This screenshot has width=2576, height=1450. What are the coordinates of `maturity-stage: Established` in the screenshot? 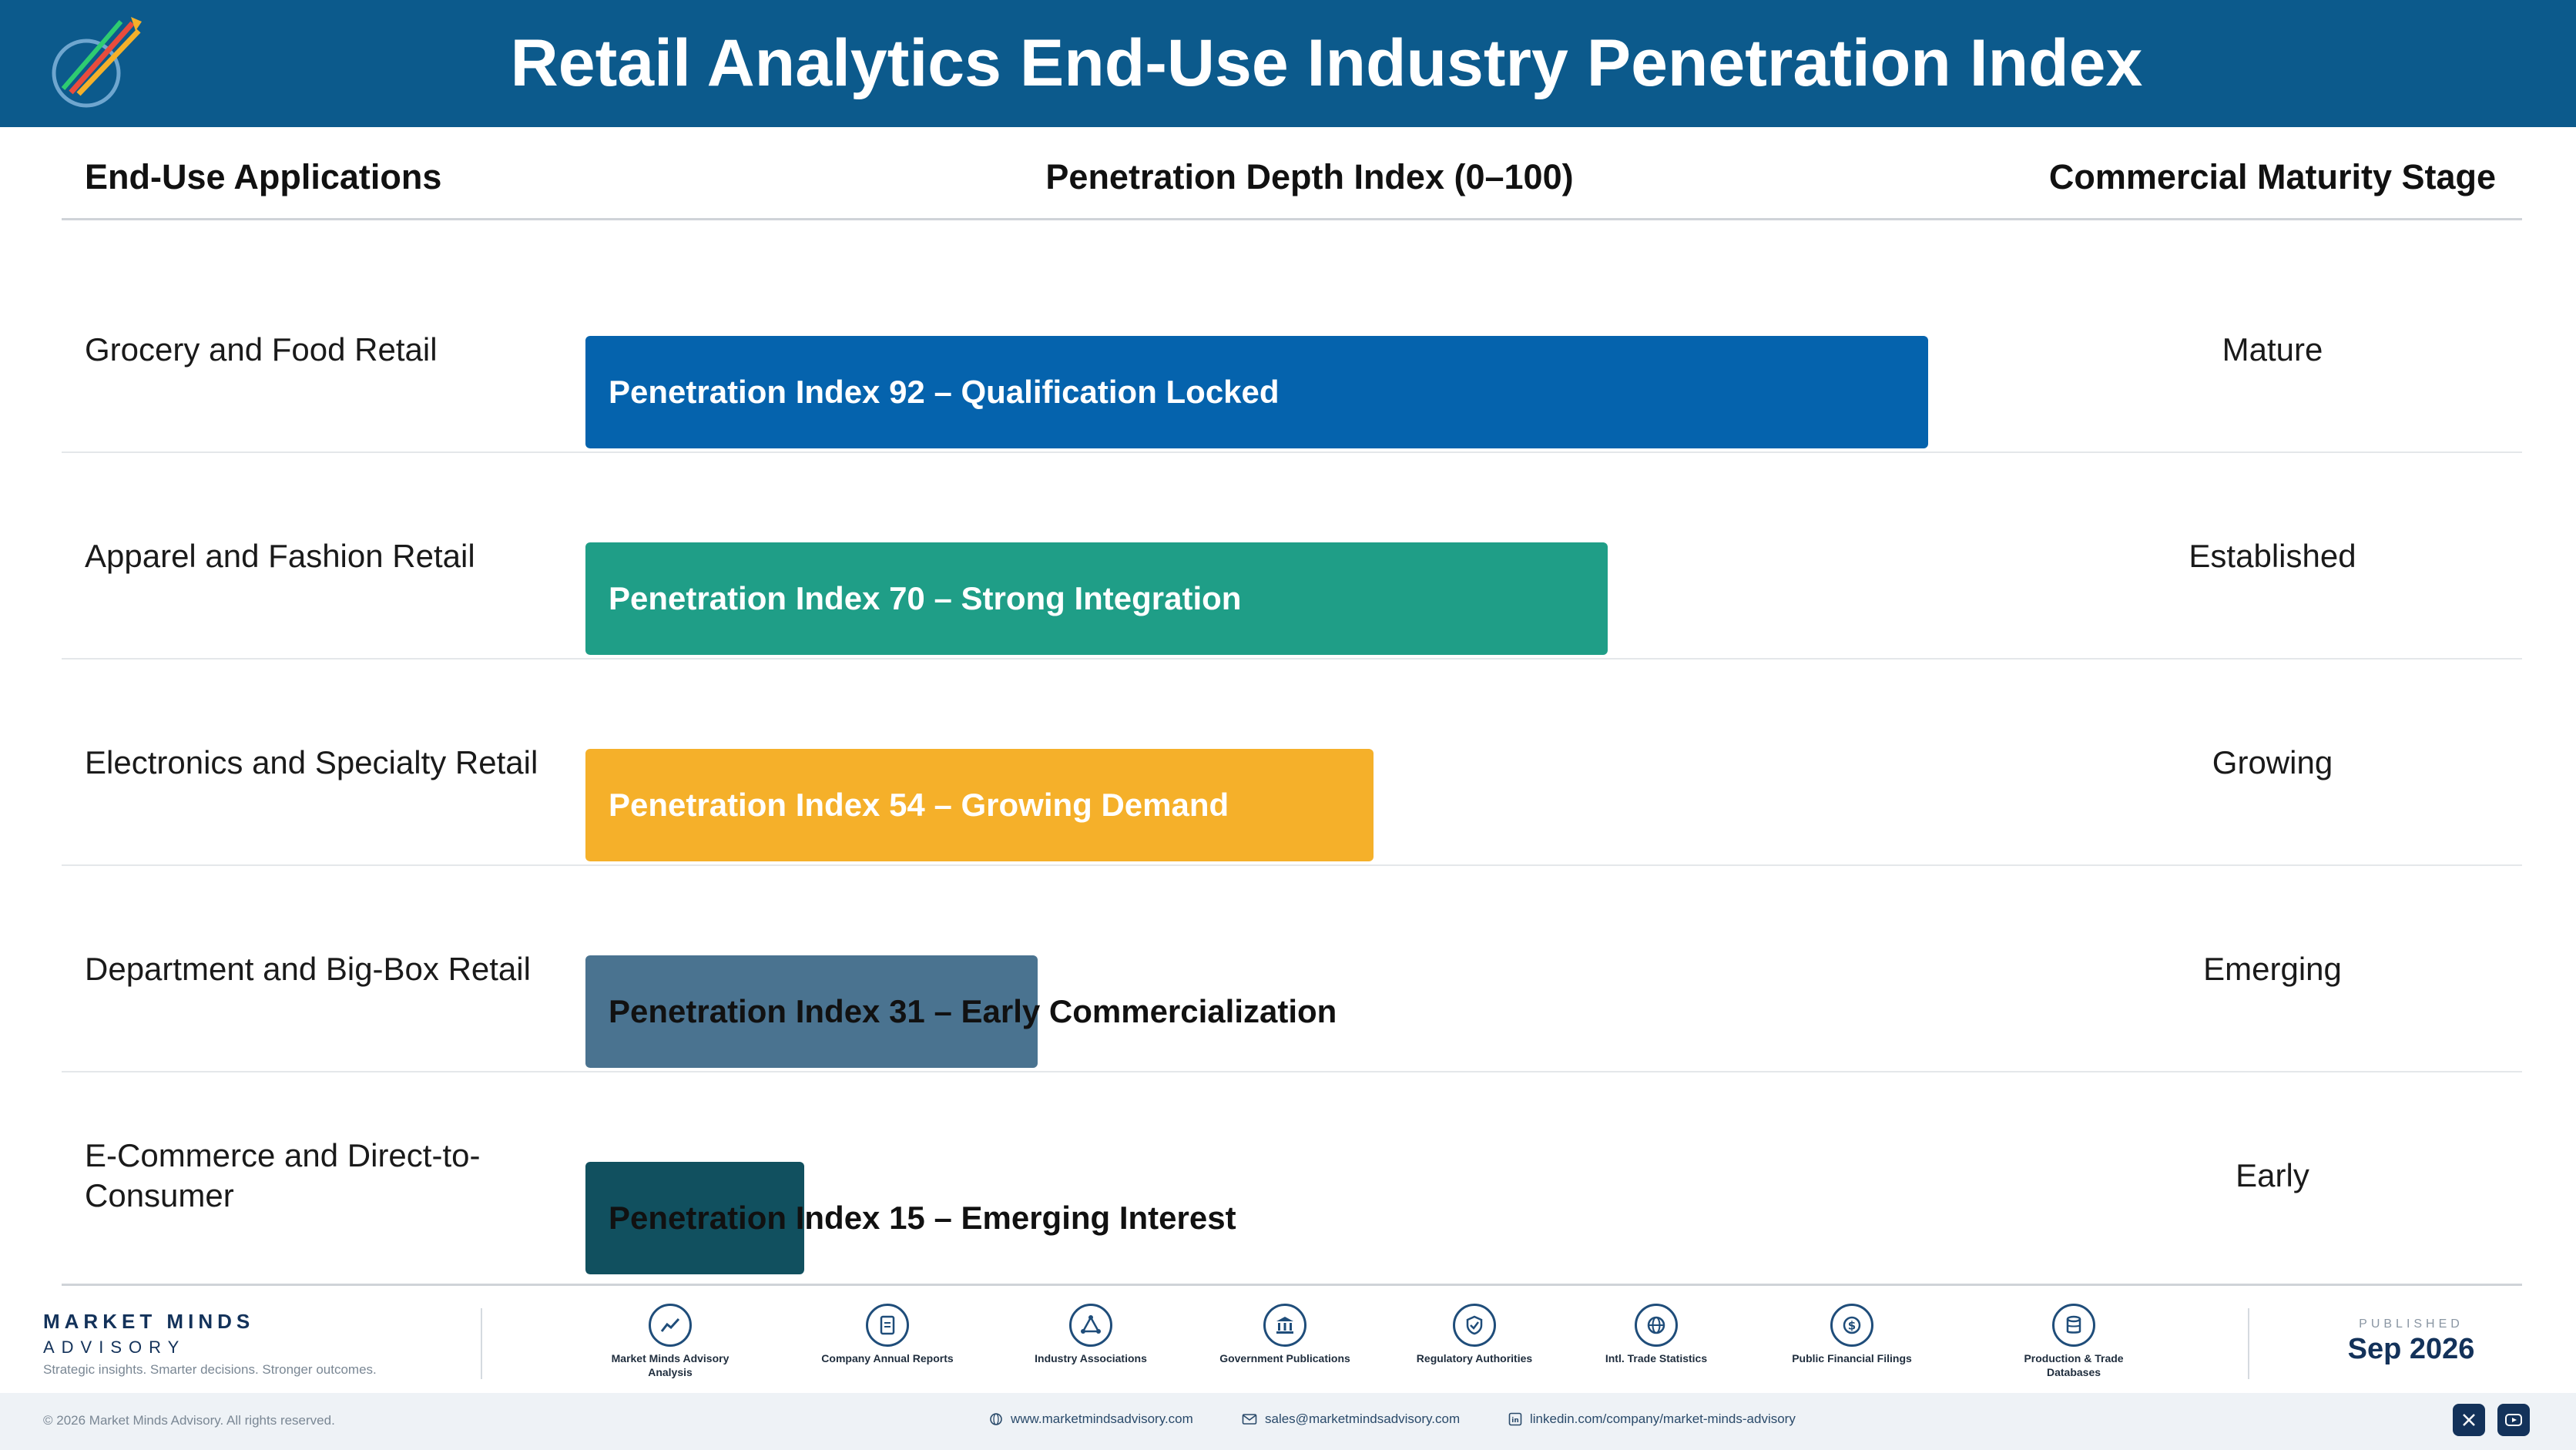 It's located at (2272, 556).